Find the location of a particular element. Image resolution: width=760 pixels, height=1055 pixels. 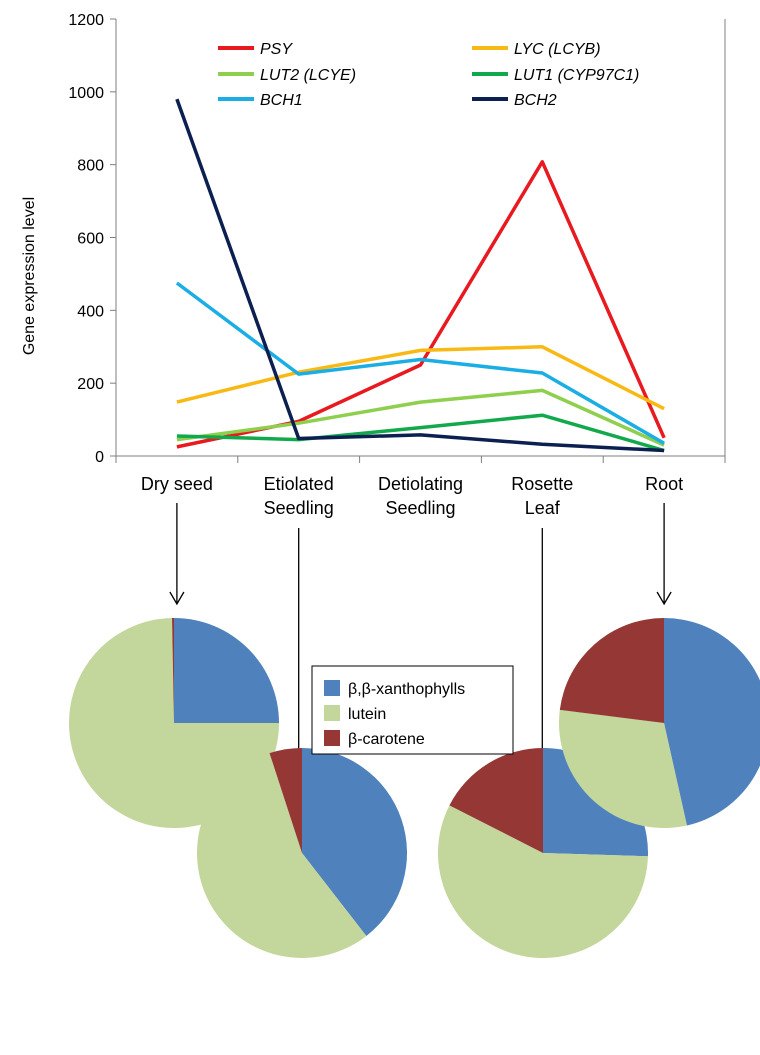

y-tick-label: 1000 is located at coordinates (86, 93).